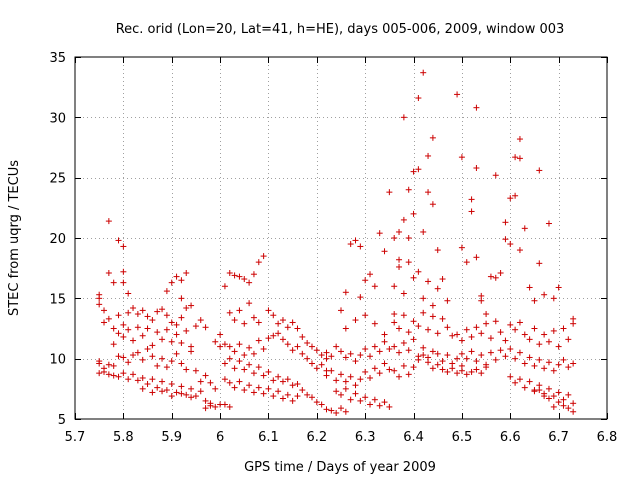 Image resolution: width=640 pixels, height=480 pixels. What do you see at coordinates (57, 239) in the screenshot?
I see `y-tick-label: 20` at bounding box center [57, 239].